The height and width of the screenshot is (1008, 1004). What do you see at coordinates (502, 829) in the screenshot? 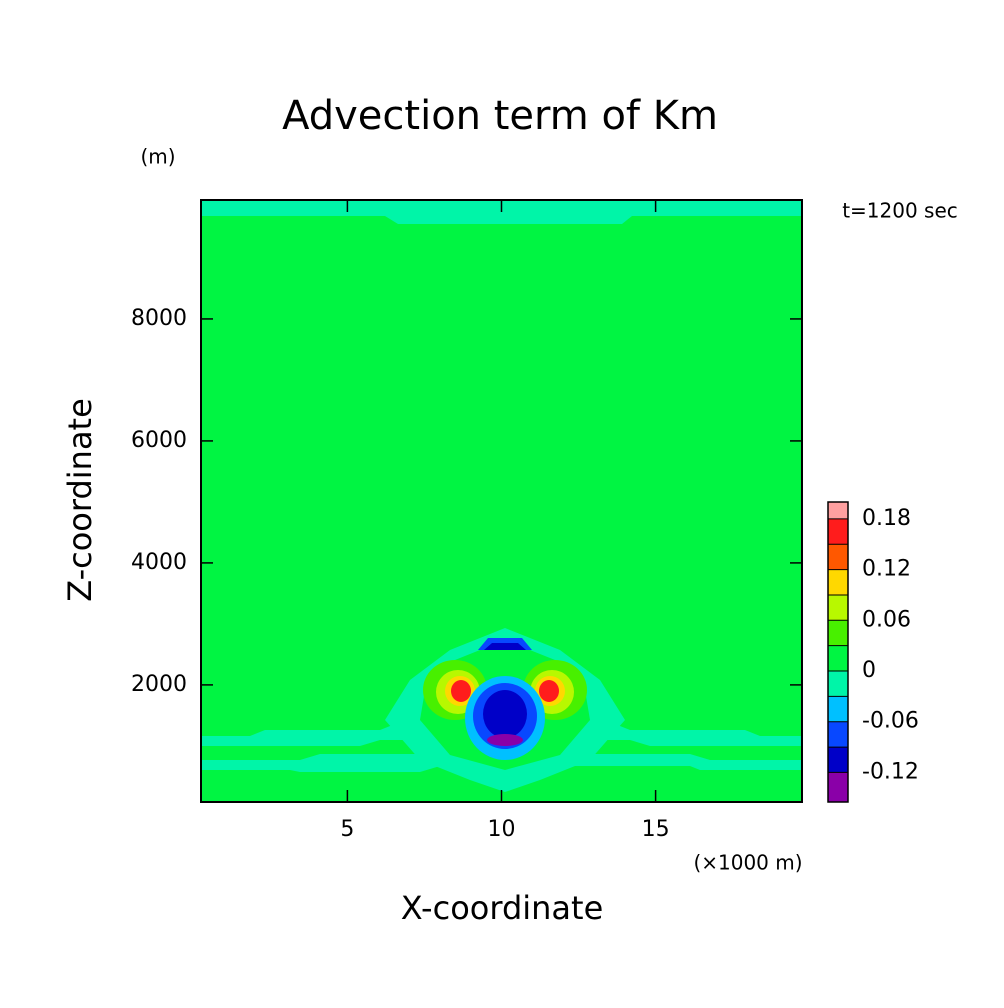
I see `x-tick-label: 10` at bounding box center [502, 829].